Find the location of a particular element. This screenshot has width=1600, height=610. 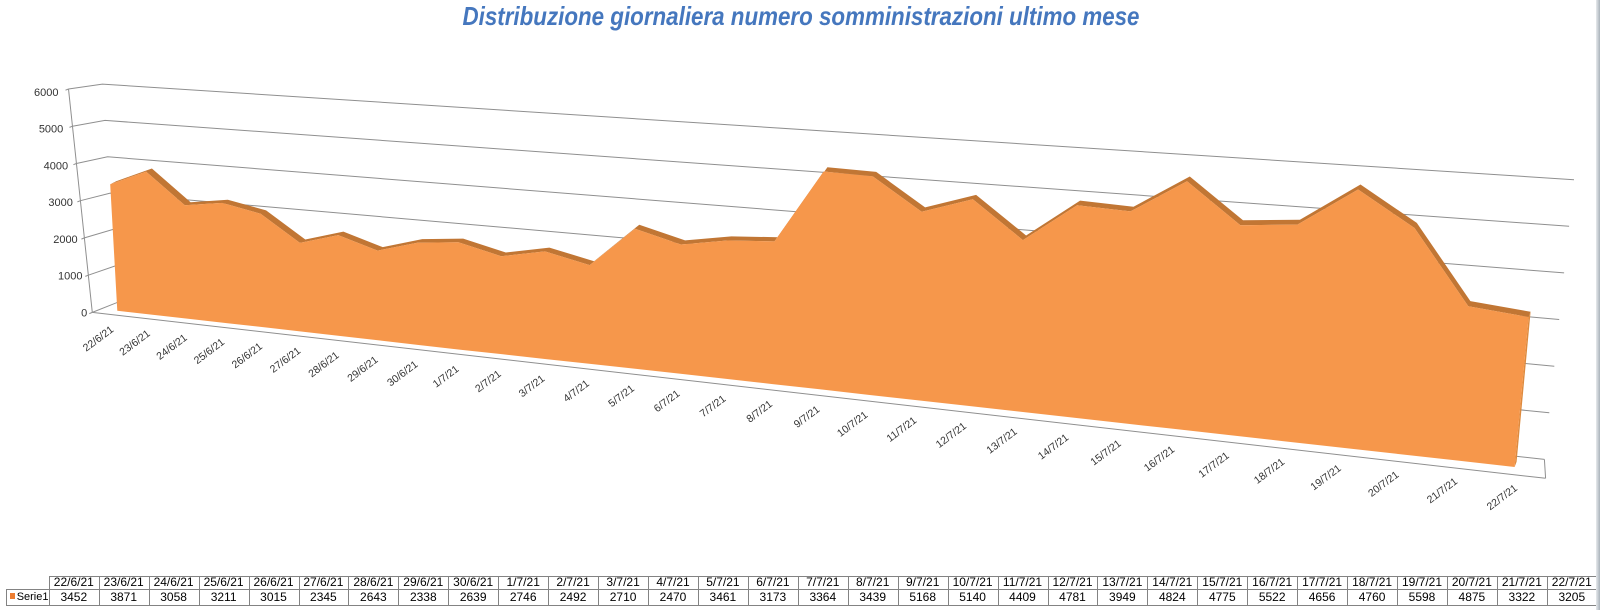

svg-text: 25/6/21 is located at coordinates (209, 351).